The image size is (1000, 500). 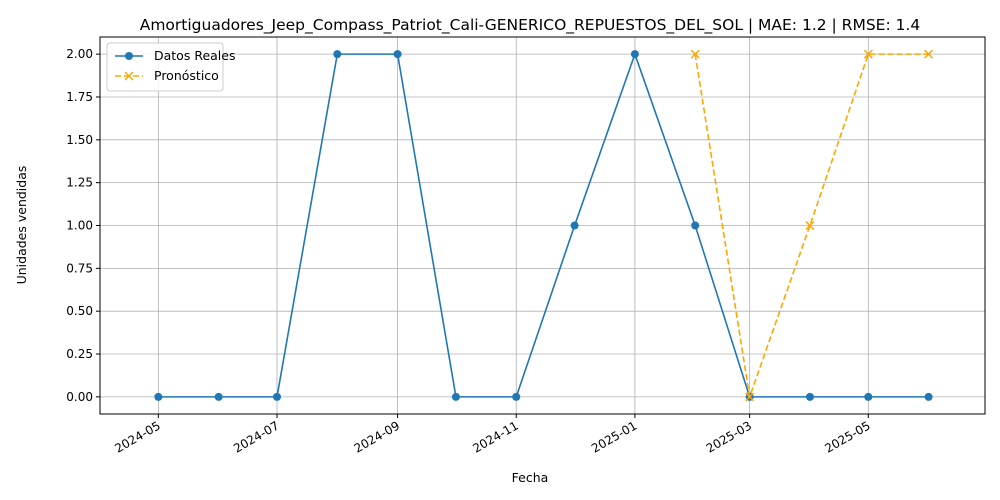 What do you see at coordinates (614, 436) in the screenshot?
I see `x-tick-label: 2025-01` at bounding box center [614, 436].